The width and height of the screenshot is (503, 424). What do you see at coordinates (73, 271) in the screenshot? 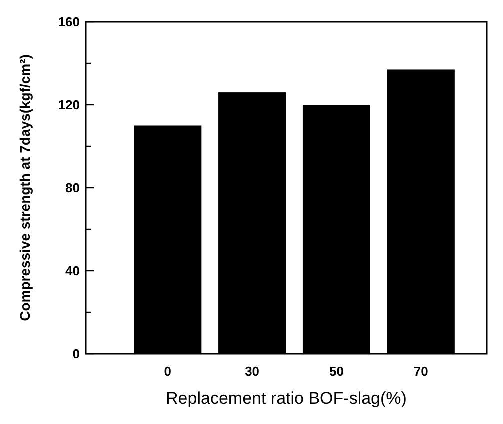
I see `y-tick-label: 40` at bounding box center [73, 271].